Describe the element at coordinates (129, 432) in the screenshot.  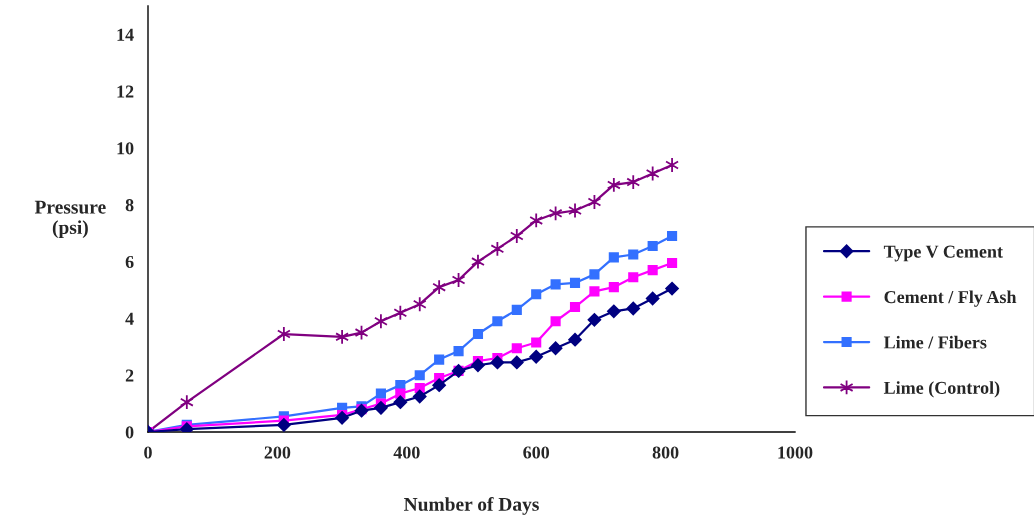
I see `y-tick-label: 0` at that location.